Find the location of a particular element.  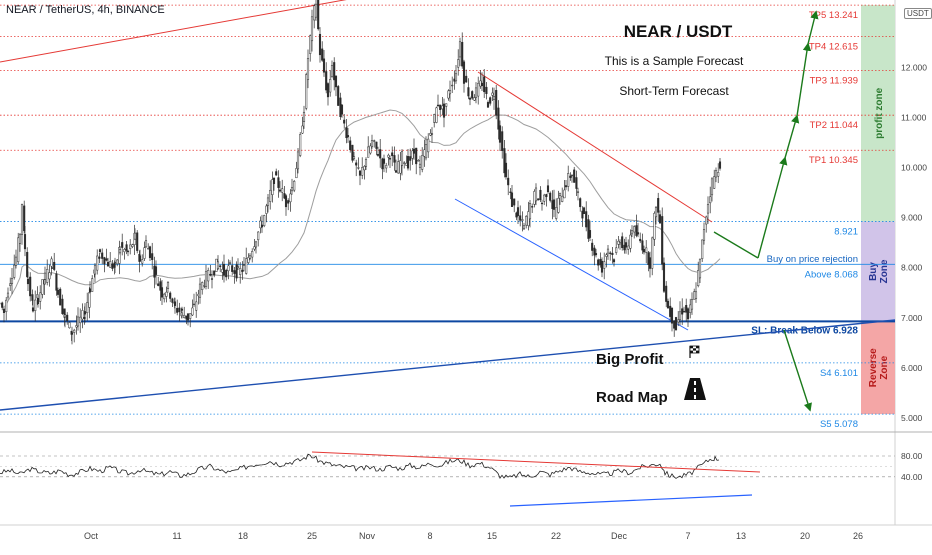

level-label-8.921: 8.921 is located at coordinates (846, 232).